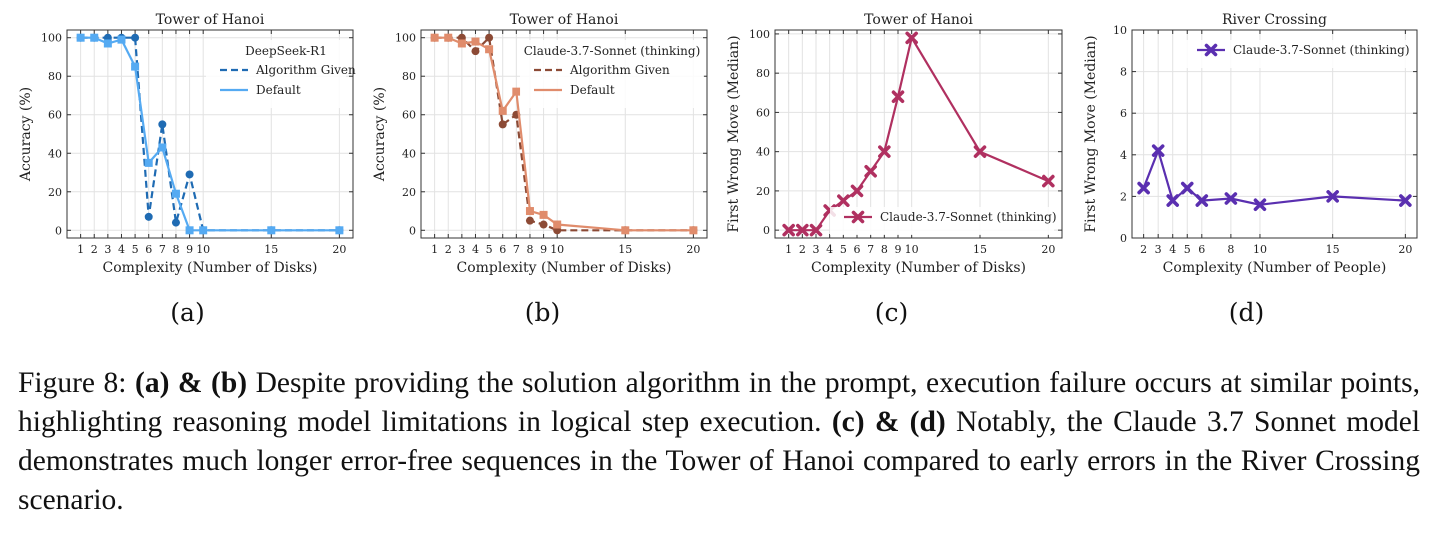 The image size is (1436, 534). I want to click on caption-bold-cd: (c) & (d), so click(888, 422).